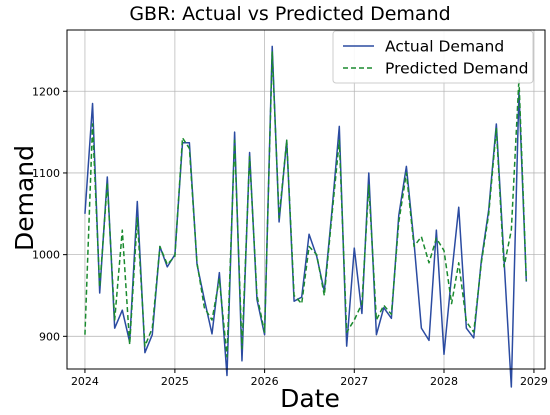  What do you see at coordinates (444, 381) in the screenshot?
I see `x-tick-label: 2028` at bounding box center [444, 381].